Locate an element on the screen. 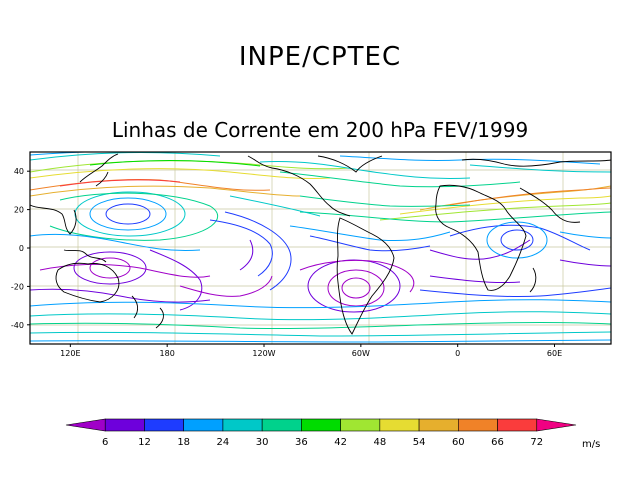  longitude-axis: 120E 180 120W 60W 0 60E is located at coordinates (311, 351).